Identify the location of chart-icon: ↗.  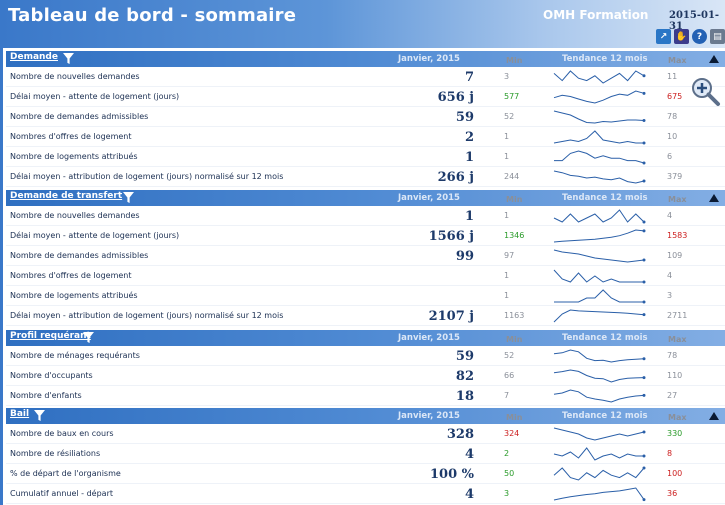
(663, 36).